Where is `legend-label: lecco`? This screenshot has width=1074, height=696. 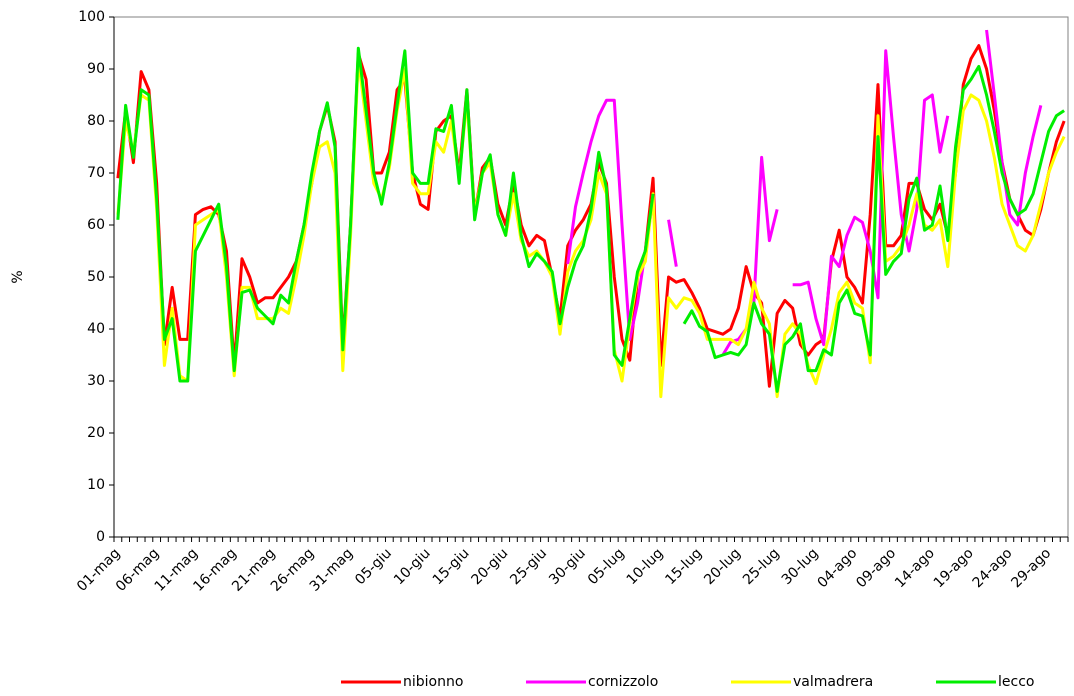
legend-label: lecco is located at coordinates (1016, 682).